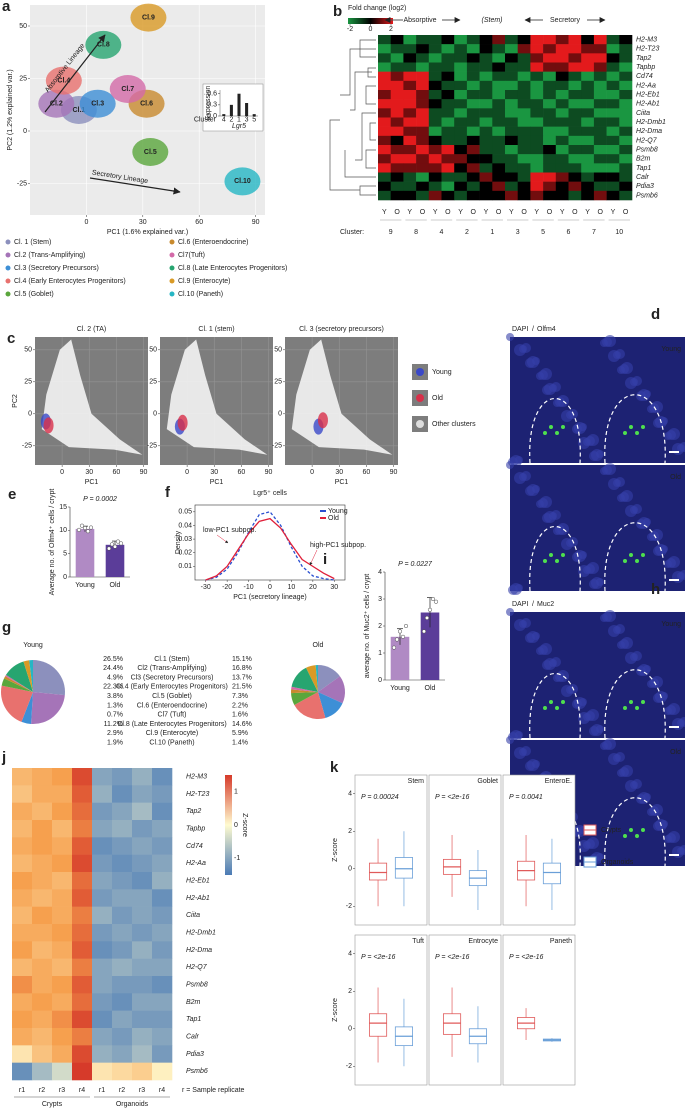  I want to click on inset-category: 3, so click(247, 119).